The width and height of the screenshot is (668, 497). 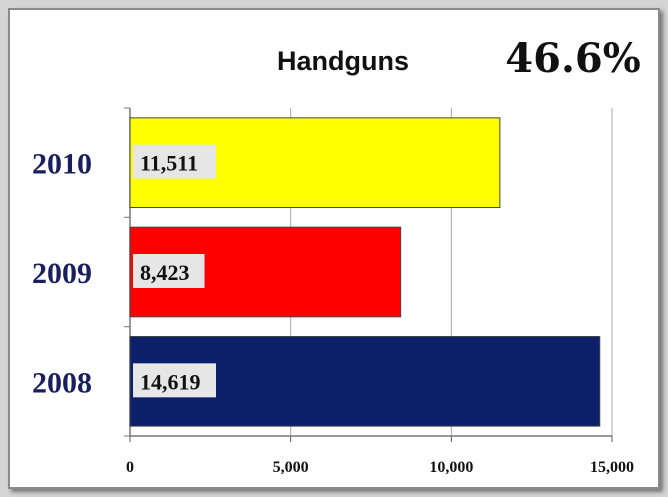 What do you see at coordinates (572, 58) in the screenshot?
I see `percent-change-annotation: 46.6%` at bounding box center [572, 58].